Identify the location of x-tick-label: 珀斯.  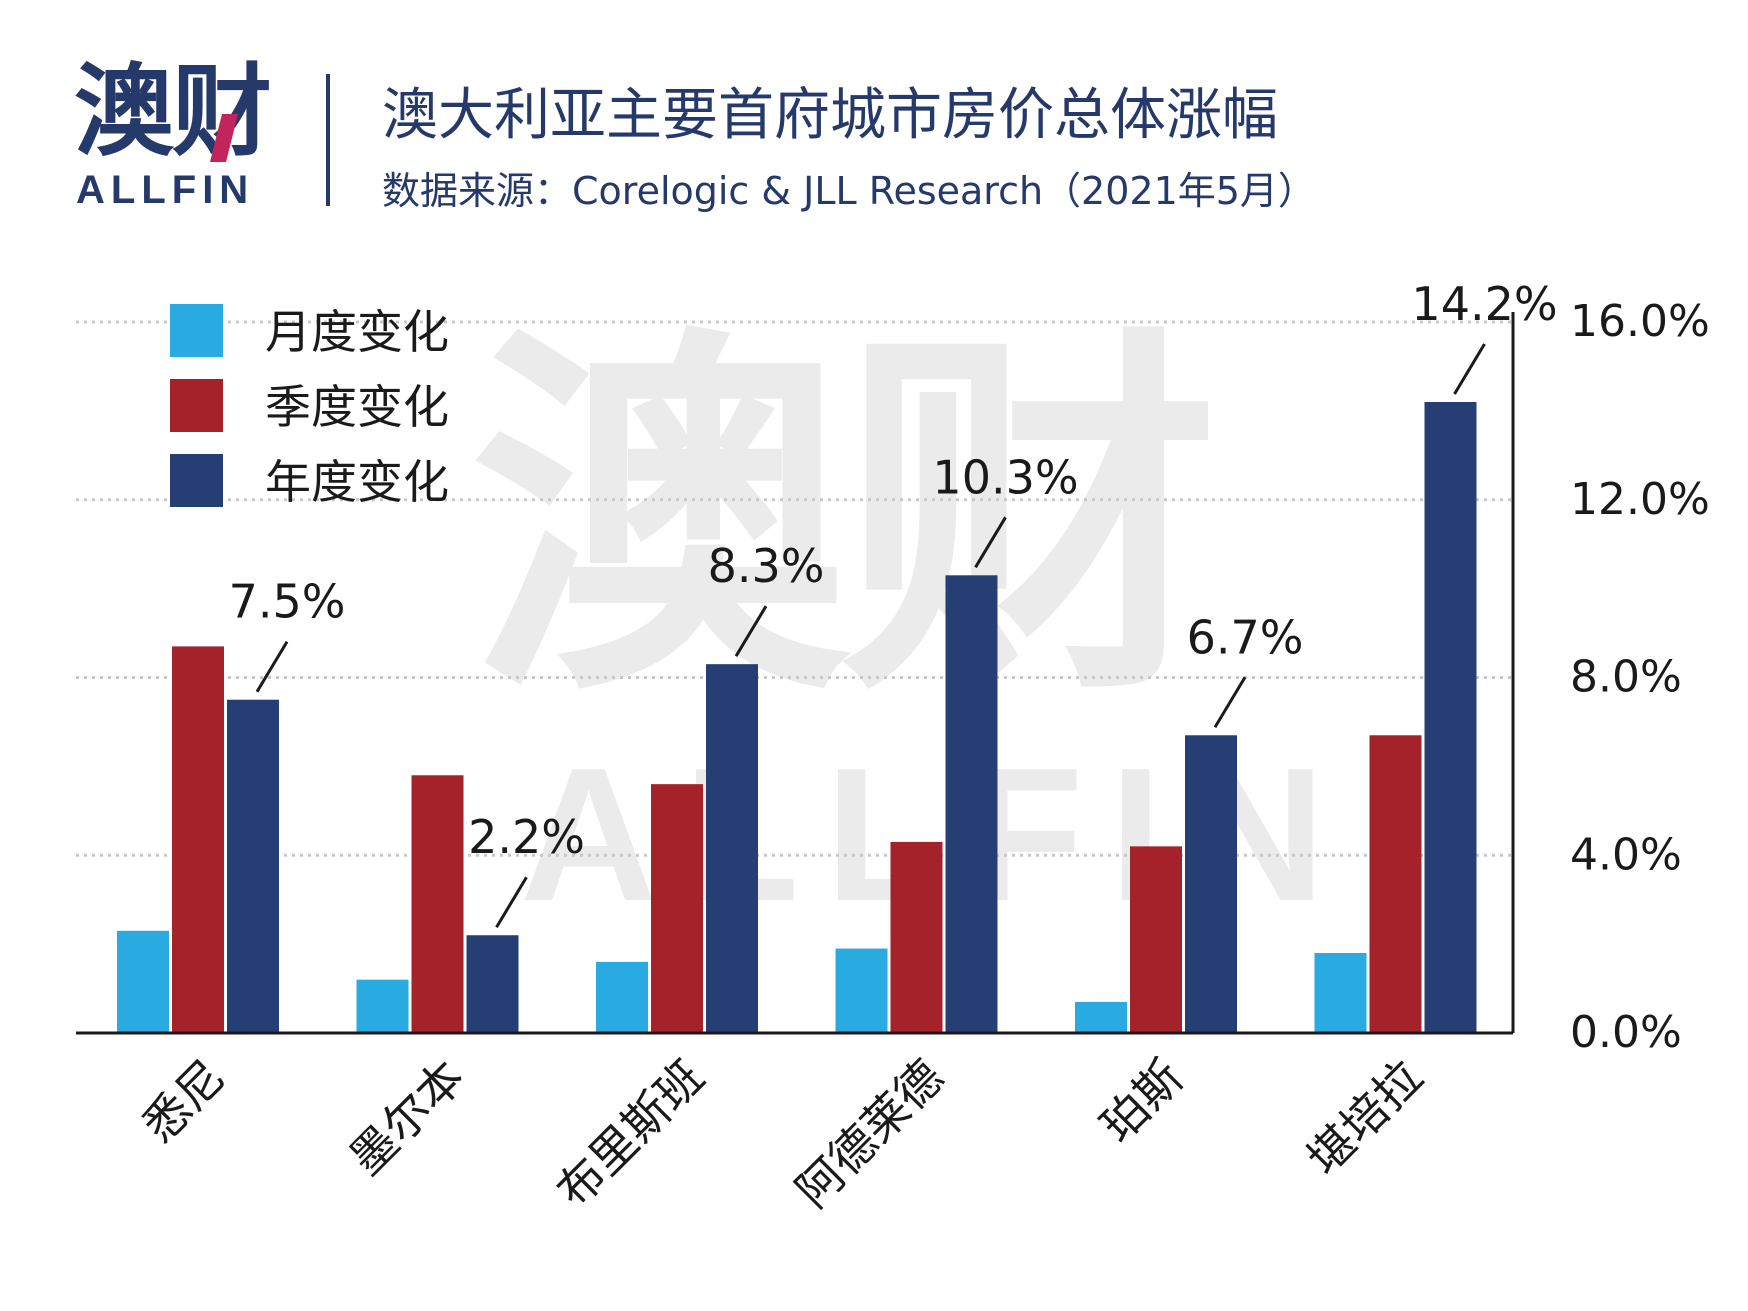
(1141, 1101).